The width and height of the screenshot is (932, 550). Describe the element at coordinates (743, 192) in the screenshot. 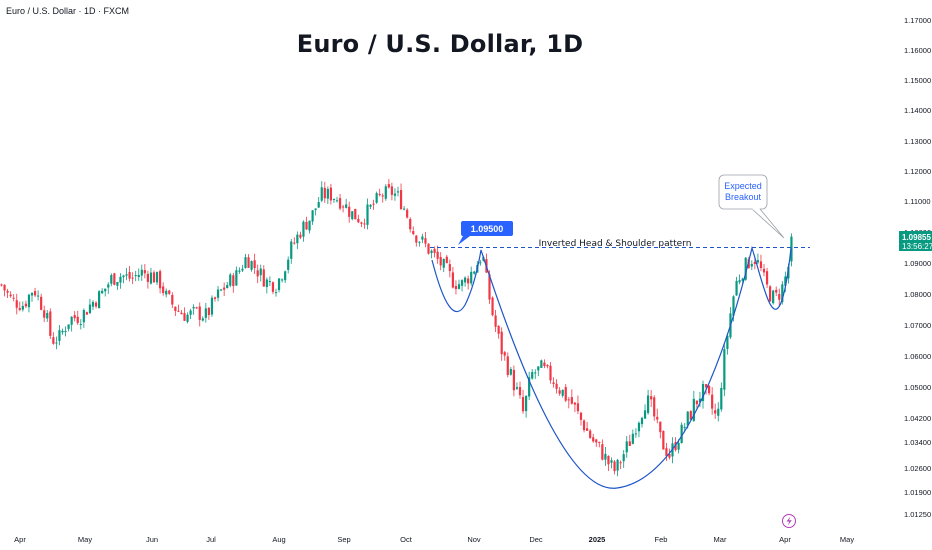

I see `callout-box` at that location.